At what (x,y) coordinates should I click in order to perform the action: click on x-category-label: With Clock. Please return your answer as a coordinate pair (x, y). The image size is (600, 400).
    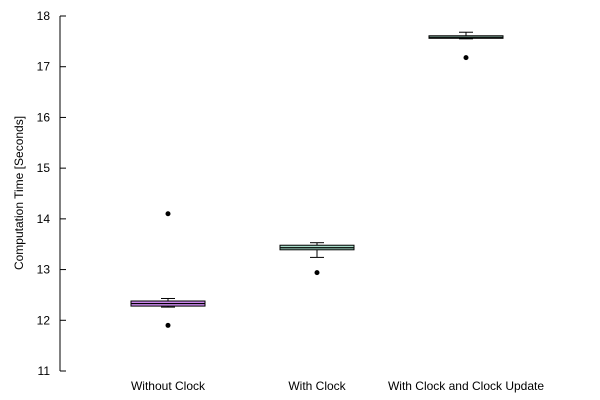
    Looking at the image, I should click on (317, 386).